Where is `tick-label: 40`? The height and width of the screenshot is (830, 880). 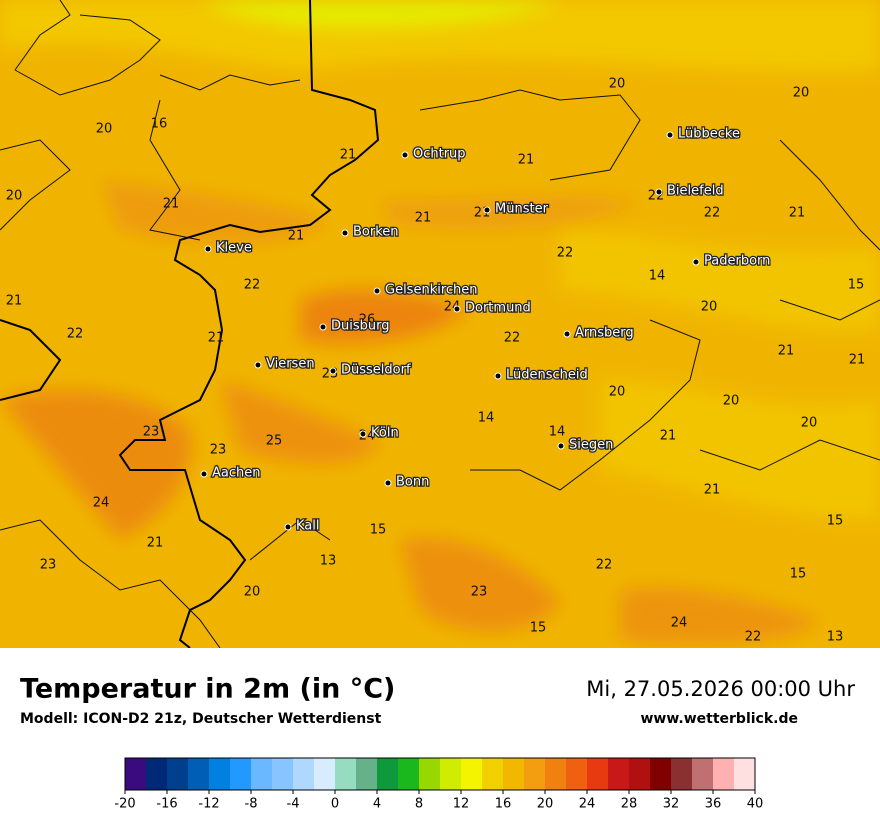 tick-label: 40 is located at coordinates (755, 804).